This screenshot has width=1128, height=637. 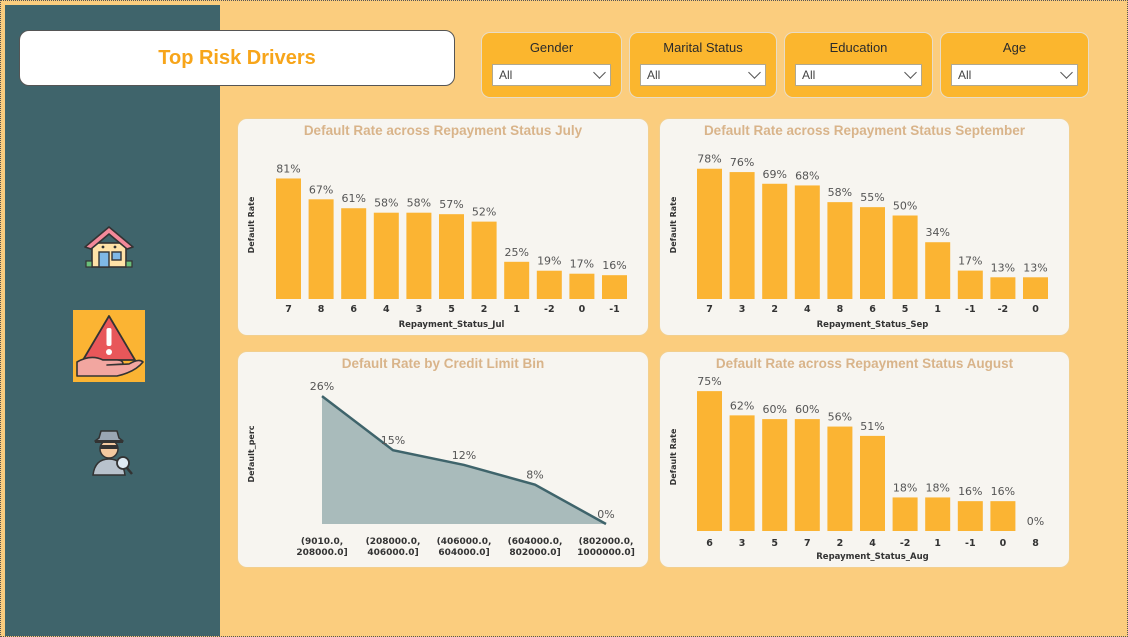 I want to click on data-label: 55%, so click(x=872, y=197).